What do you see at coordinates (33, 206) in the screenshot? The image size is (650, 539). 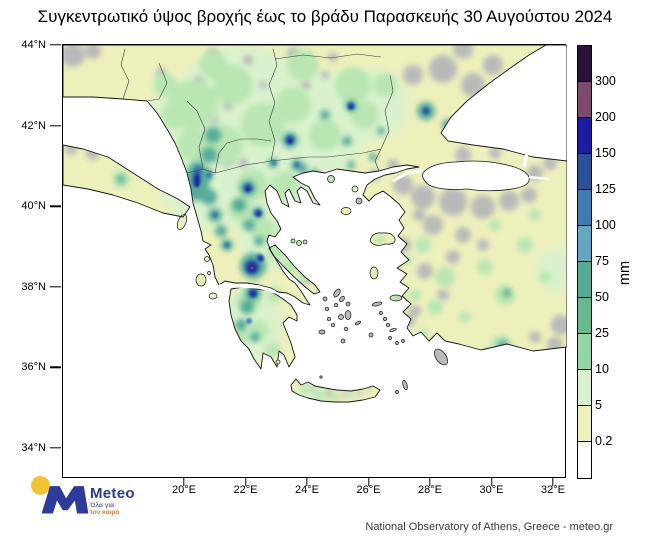 I see `lat-tick-label: 40°N` at bounding box center [33, 206].